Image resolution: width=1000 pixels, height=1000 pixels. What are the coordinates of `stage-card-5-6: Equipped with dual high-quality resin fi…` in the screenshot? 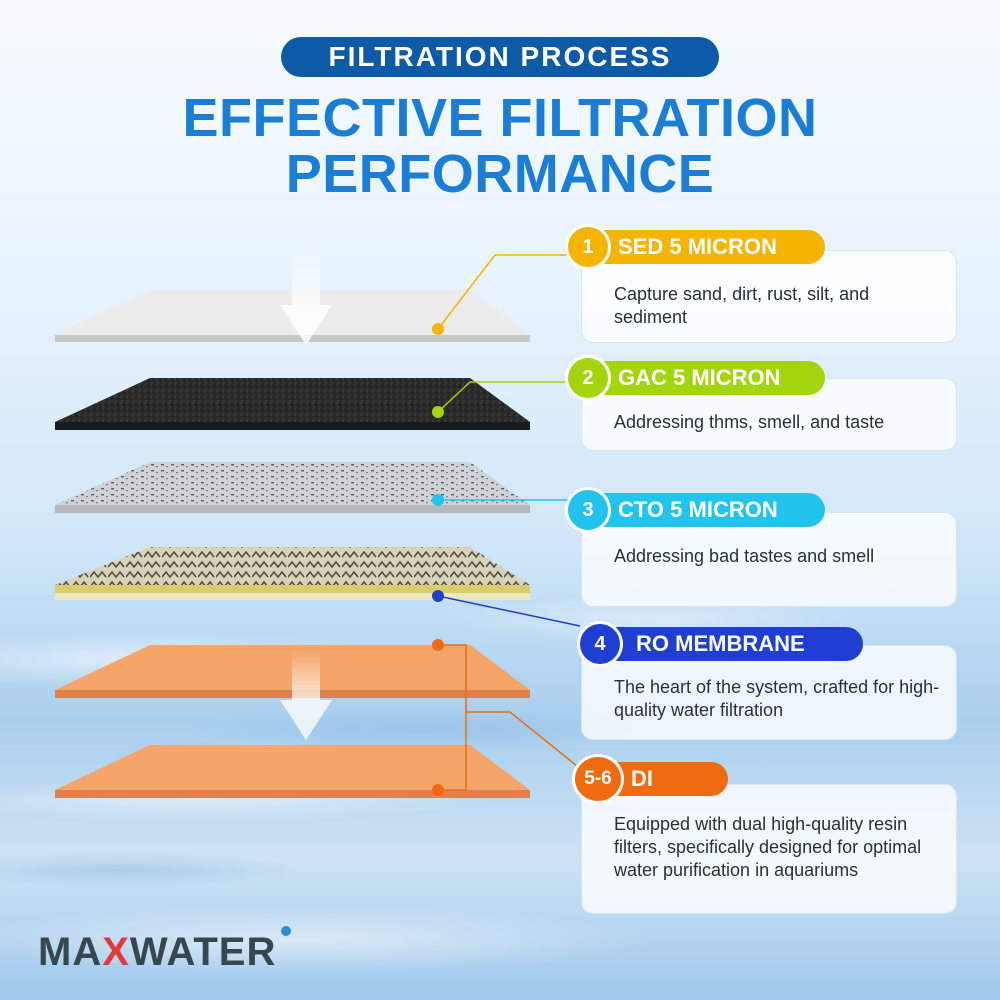 It's located at (769, 849).